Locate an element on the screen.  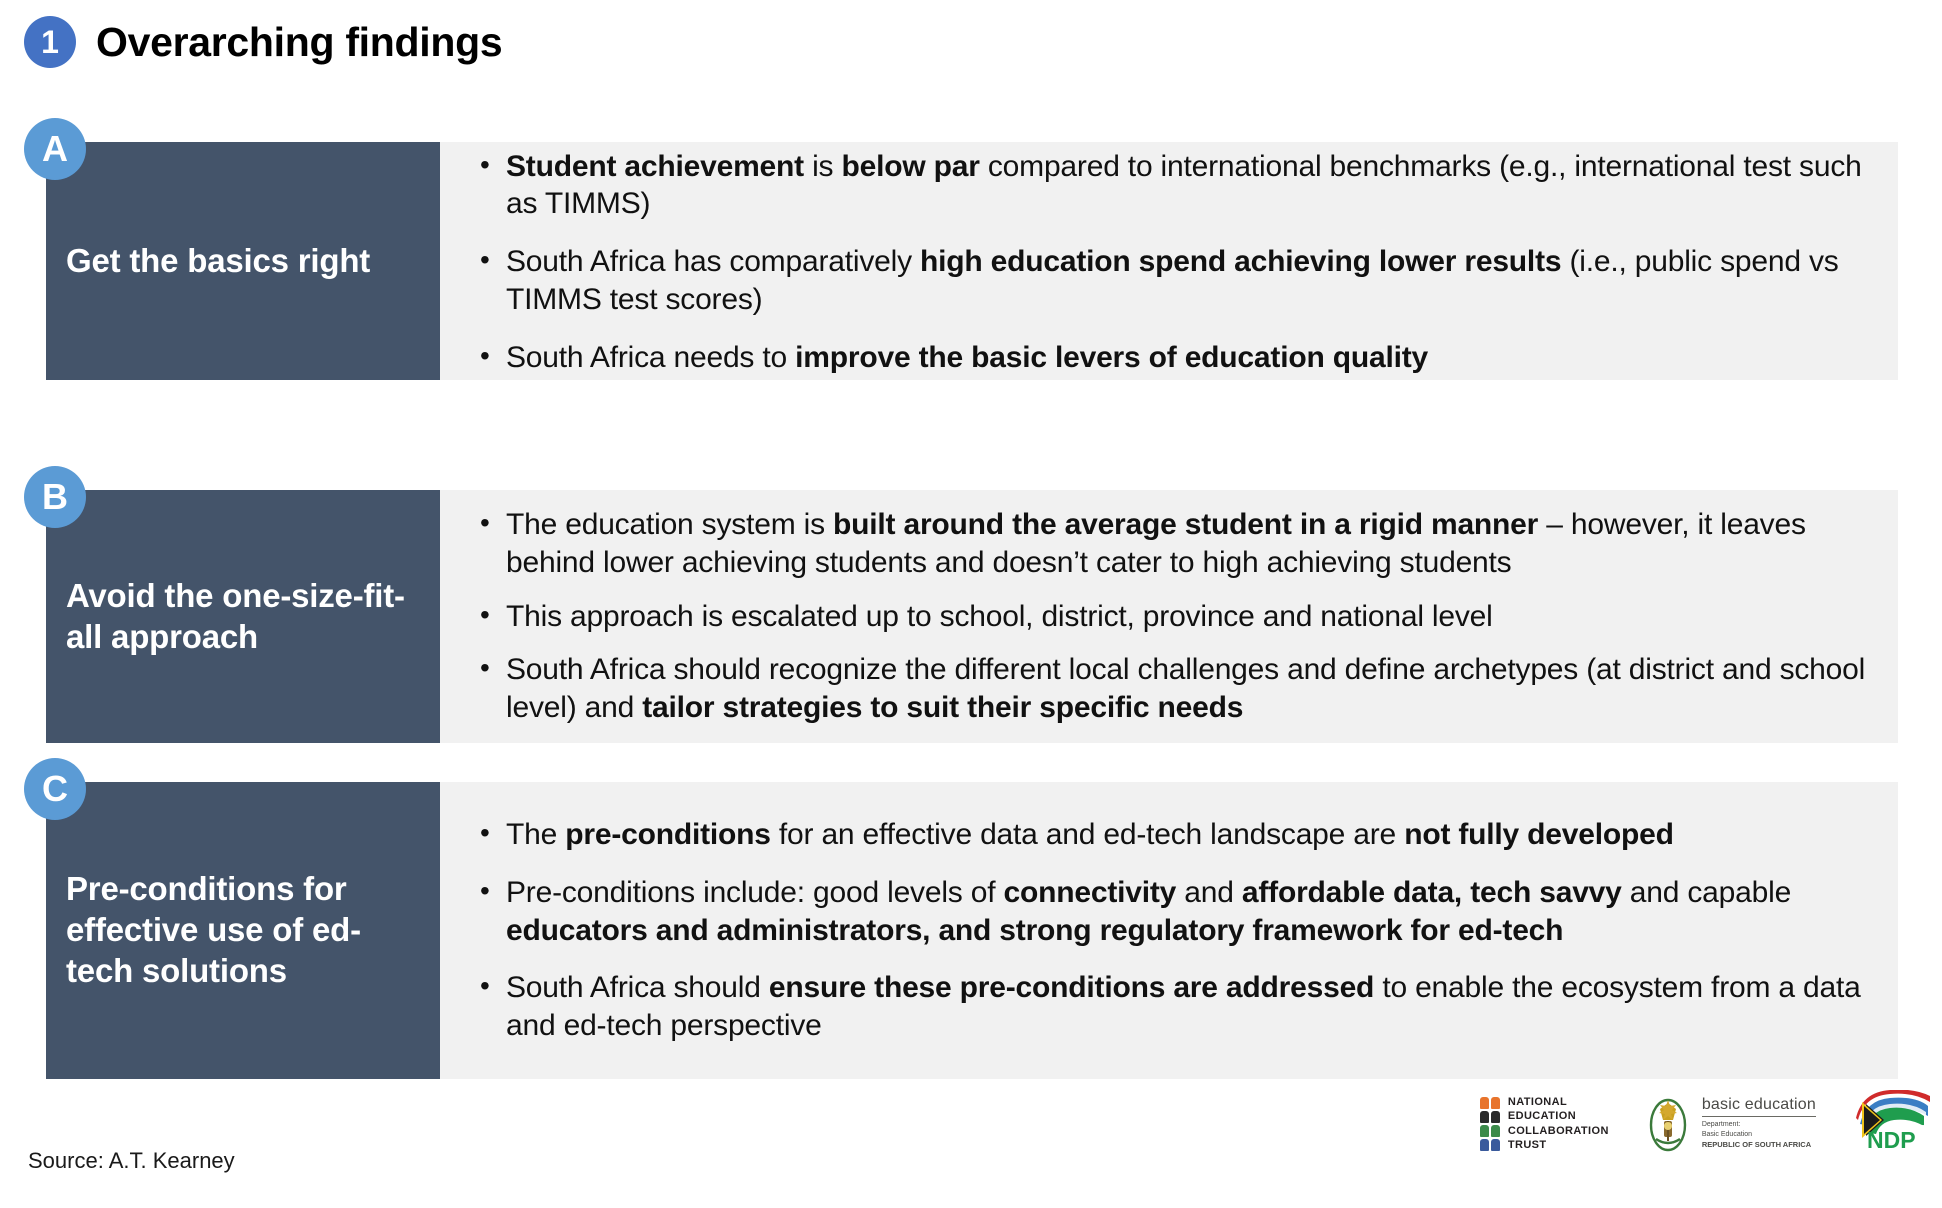
header-step-badge: 1 is located at coordinates (50, 42).